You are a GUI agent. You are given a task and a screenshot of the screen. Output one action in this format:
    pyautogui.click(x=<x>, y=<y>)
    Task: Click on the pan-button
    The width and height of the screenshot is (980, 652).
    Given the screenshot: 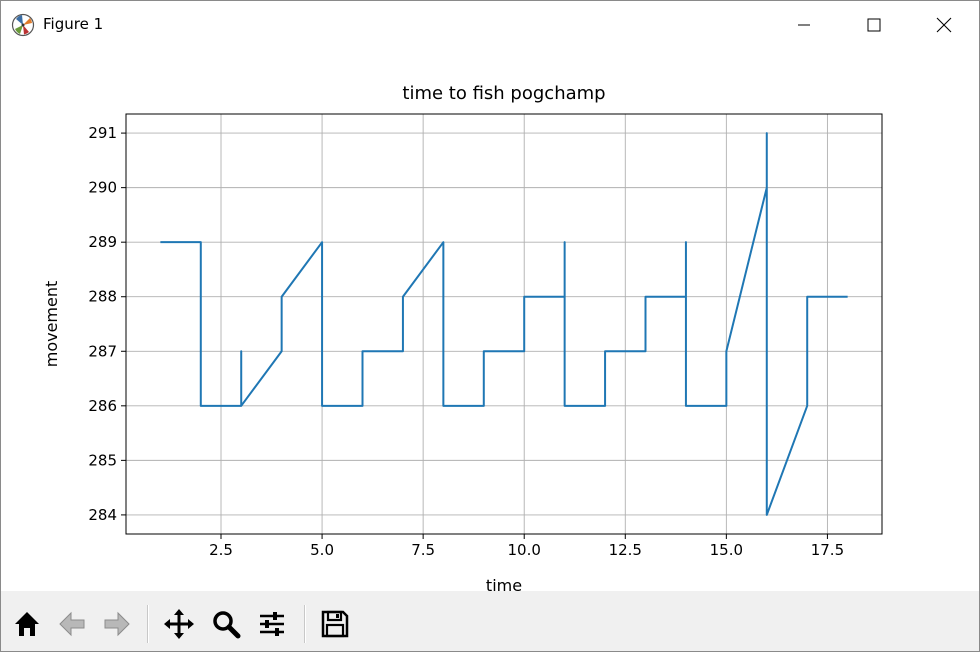 What is the action you would take?
    pyautogui.click(x=179, y=624)
    